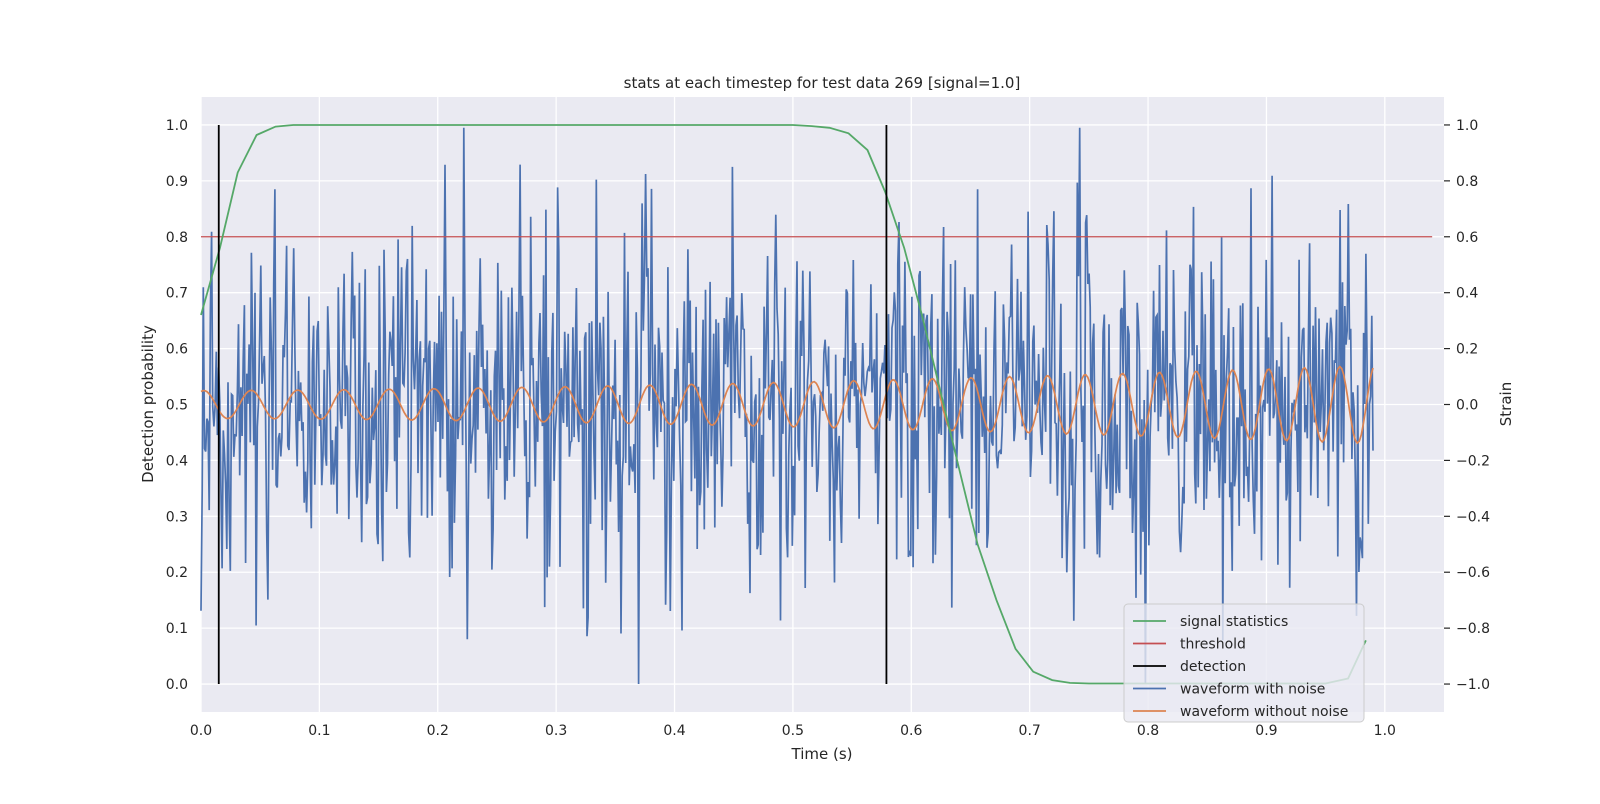 The image size is (1600, 804). I want to click on y-tick-label-left: 0.8, so click(177, 238).